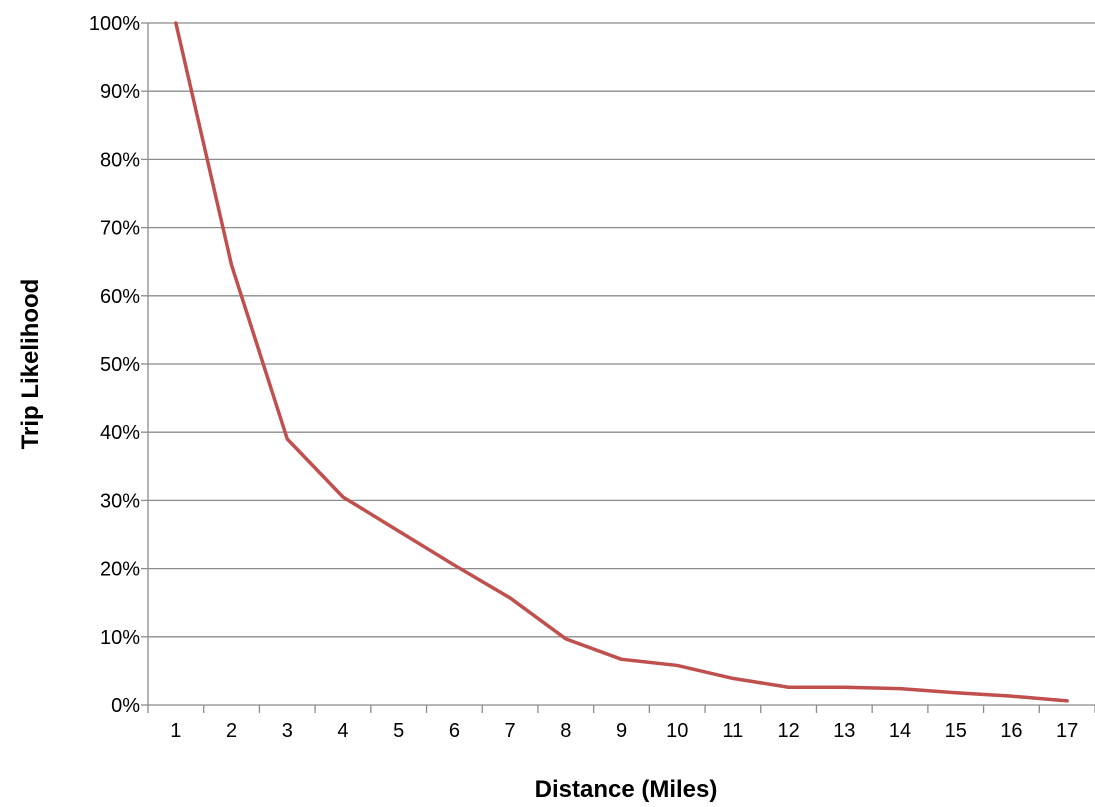  What do you see at coordinates (120, 638) in the screenshot?
I see `y-tick-label: 10%` at bounding box center [120, 638].